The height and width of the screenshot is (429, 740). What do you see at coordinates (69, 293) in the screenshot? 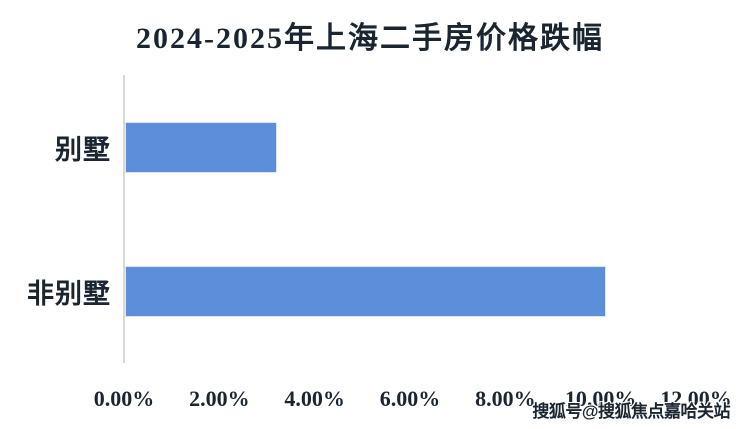
I see `category-label: 非别墅` at bounding box center [69, 293].